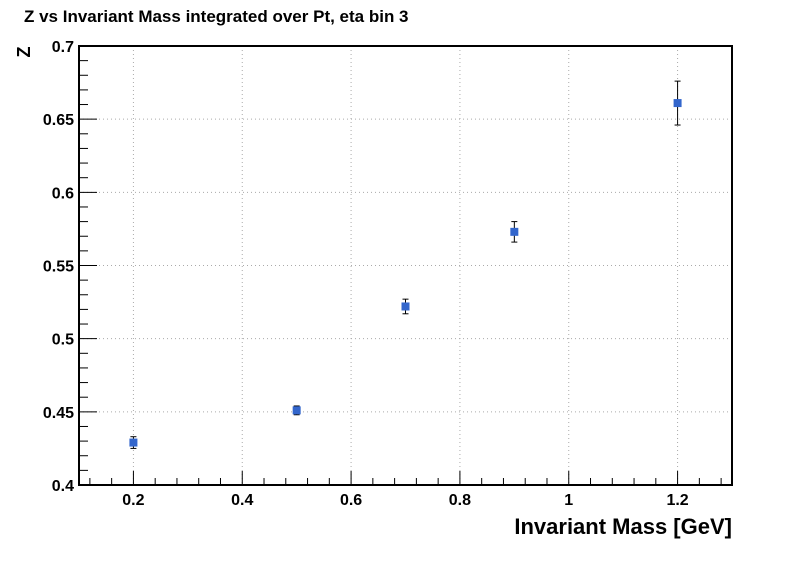 The width and height of the screenshot is (796, 572). I want to click on x-tick-label: 0.8, so click(460, 500).